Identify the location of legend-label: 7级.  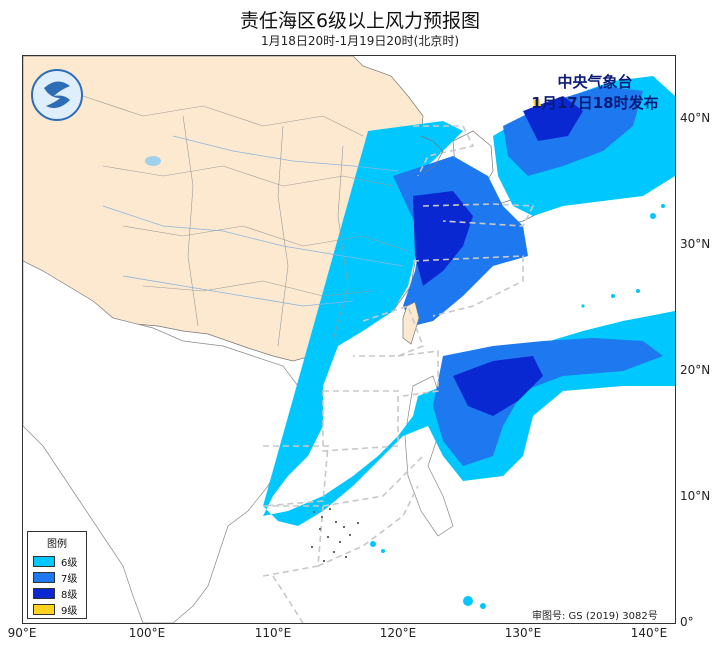
(69, 579).